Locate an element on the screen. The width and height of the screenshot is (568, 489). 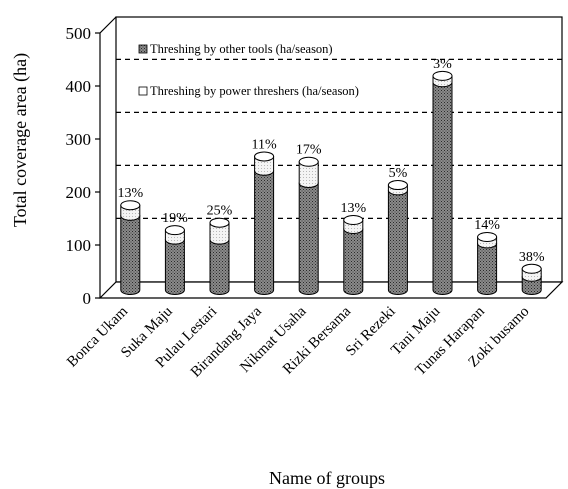
x-tick-label: Sri Rezeki is located at coordinates (371, 332).